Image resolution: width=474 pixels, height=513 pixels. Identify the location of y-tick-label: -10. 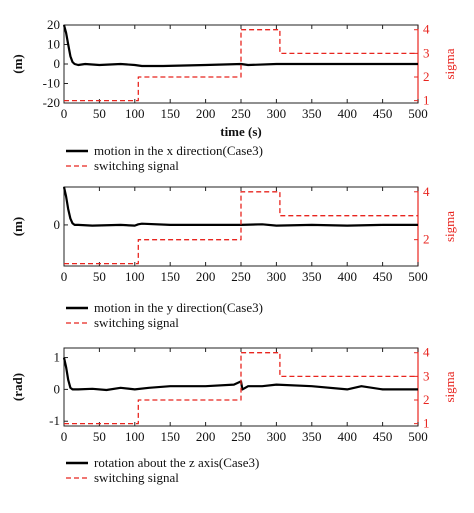
(51, 83).